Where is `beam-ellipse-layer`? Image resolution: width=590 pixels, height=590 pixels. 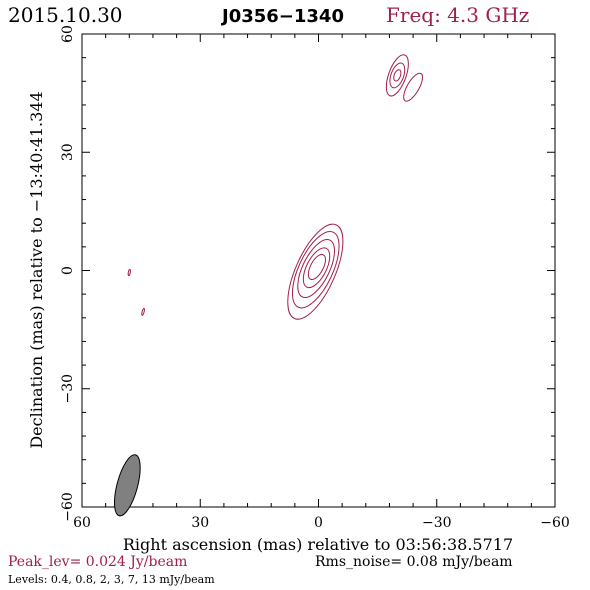 beam-ellipse-layer is located at coordinates (127, 485).